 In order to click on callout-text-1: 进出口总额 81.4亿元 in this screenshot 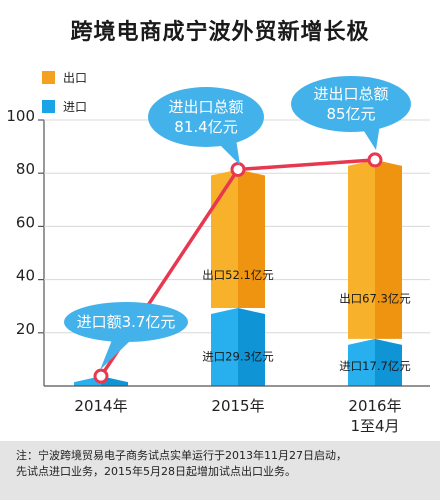, I will do `click(205, 117)`.